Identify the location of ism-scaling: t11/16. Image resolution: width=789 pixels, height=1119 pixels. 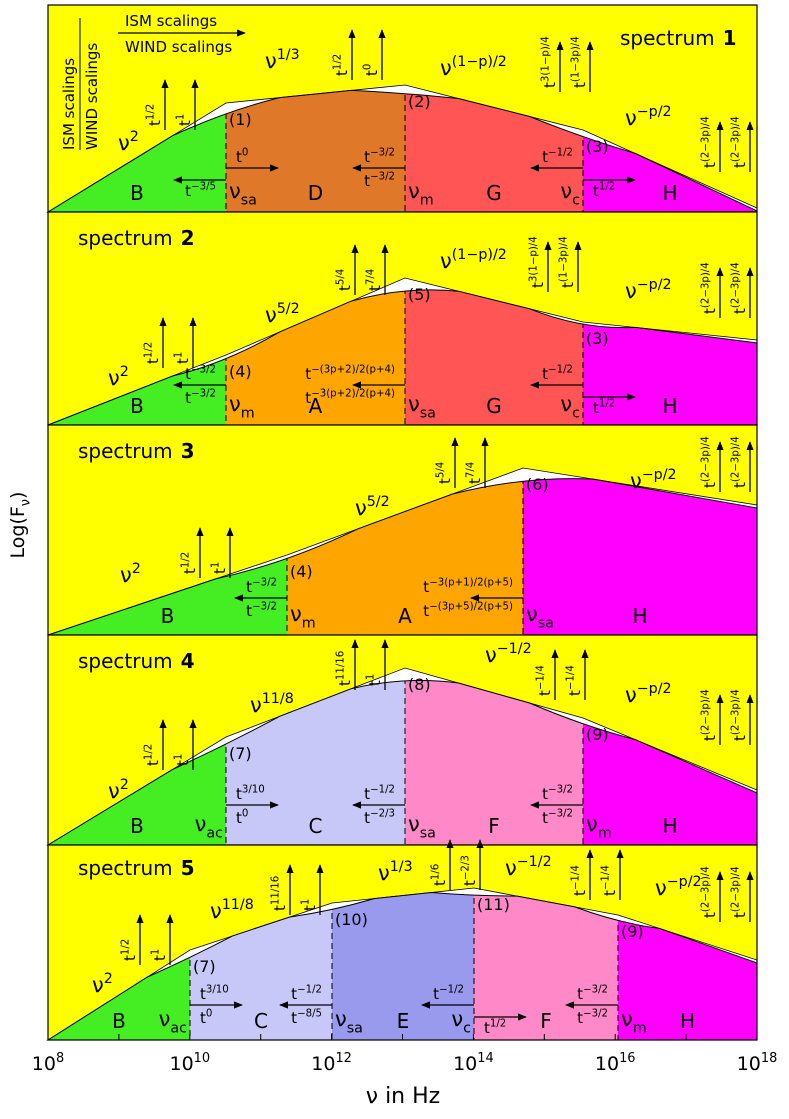
(345, 668).